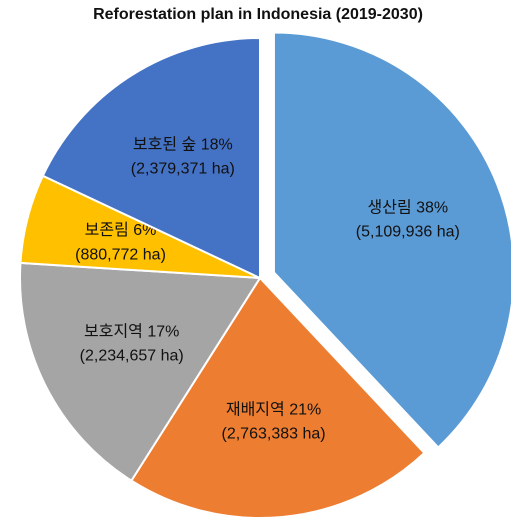  Describe the element at coordinates (113, 332) in the screenshot. I see `category-name: 보호지역` at that location.